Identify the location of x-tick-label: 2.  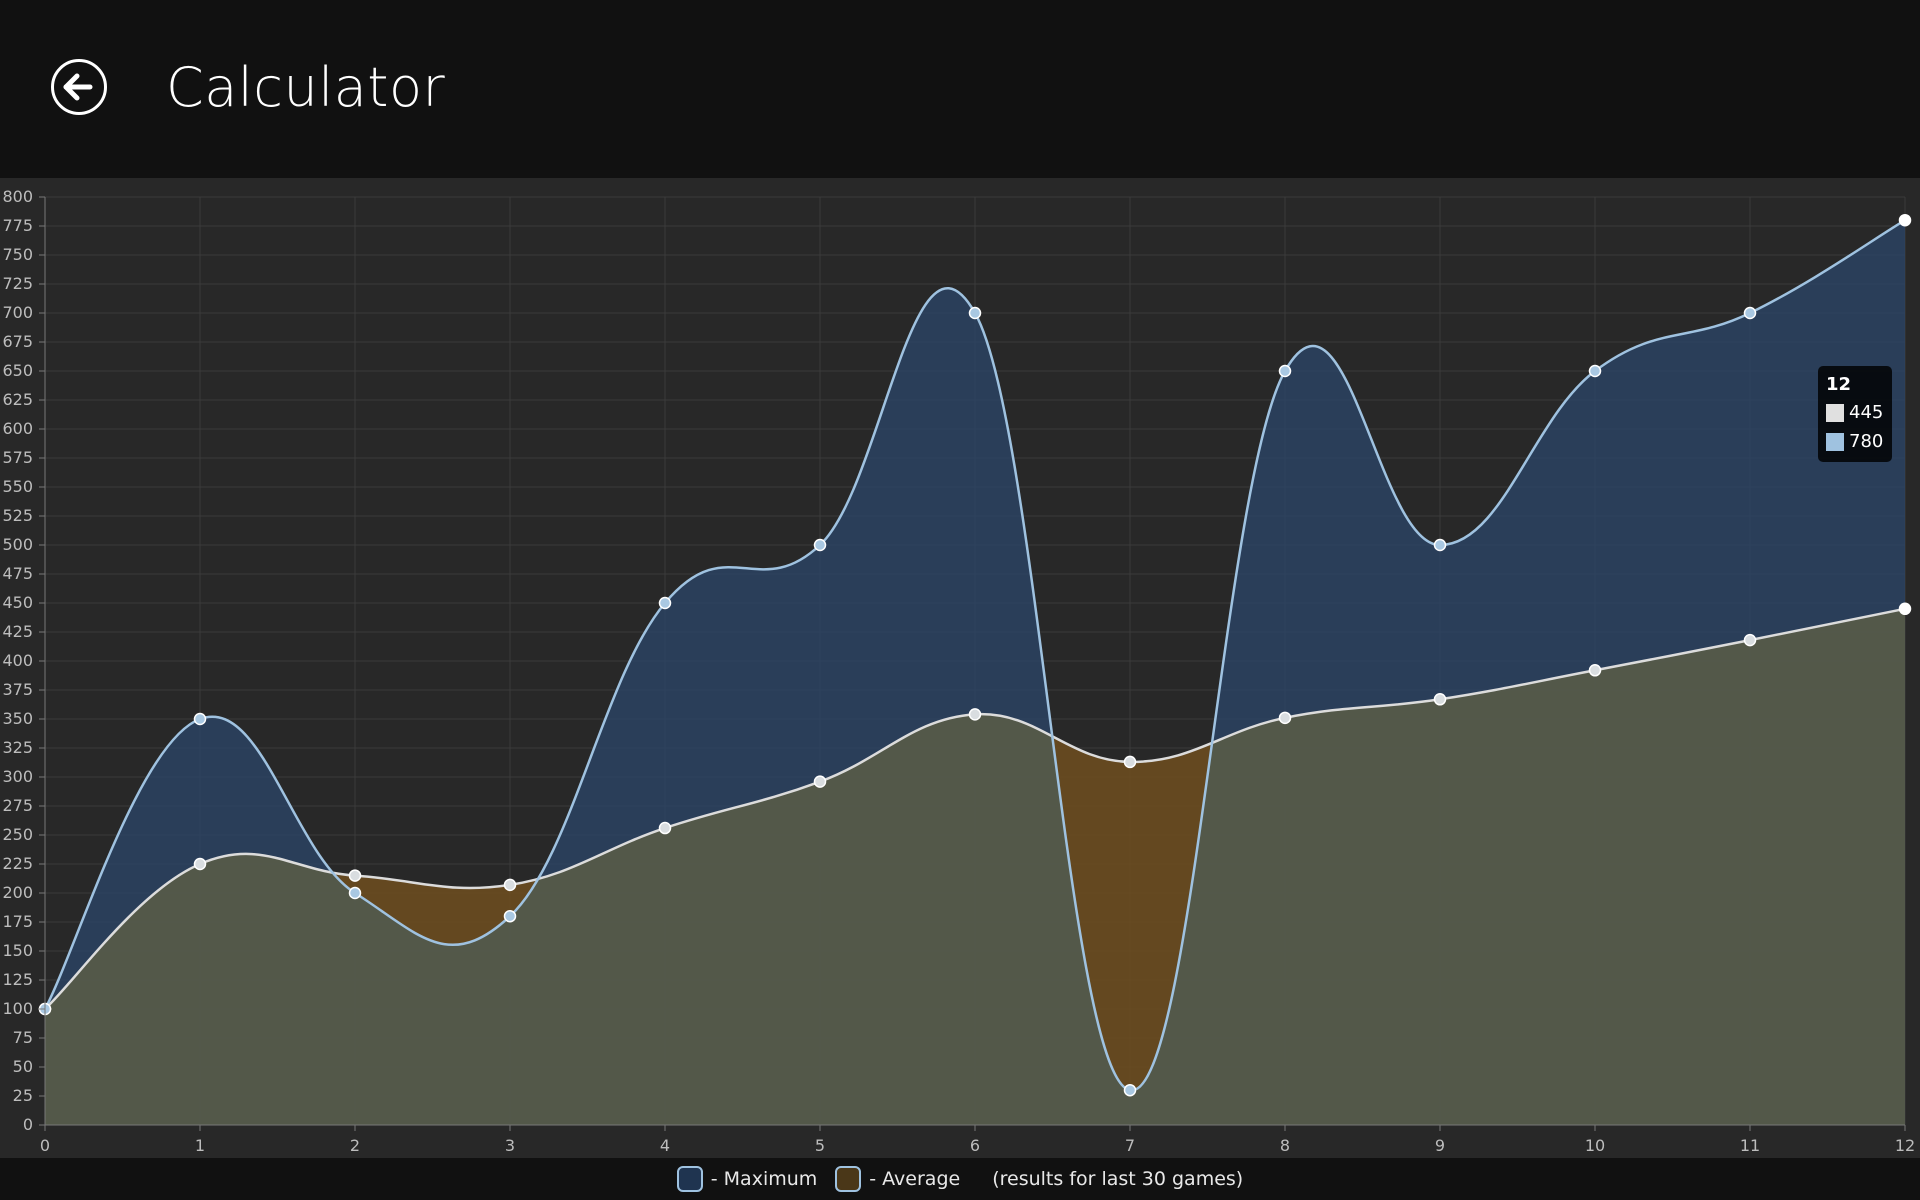
(355, 1145).